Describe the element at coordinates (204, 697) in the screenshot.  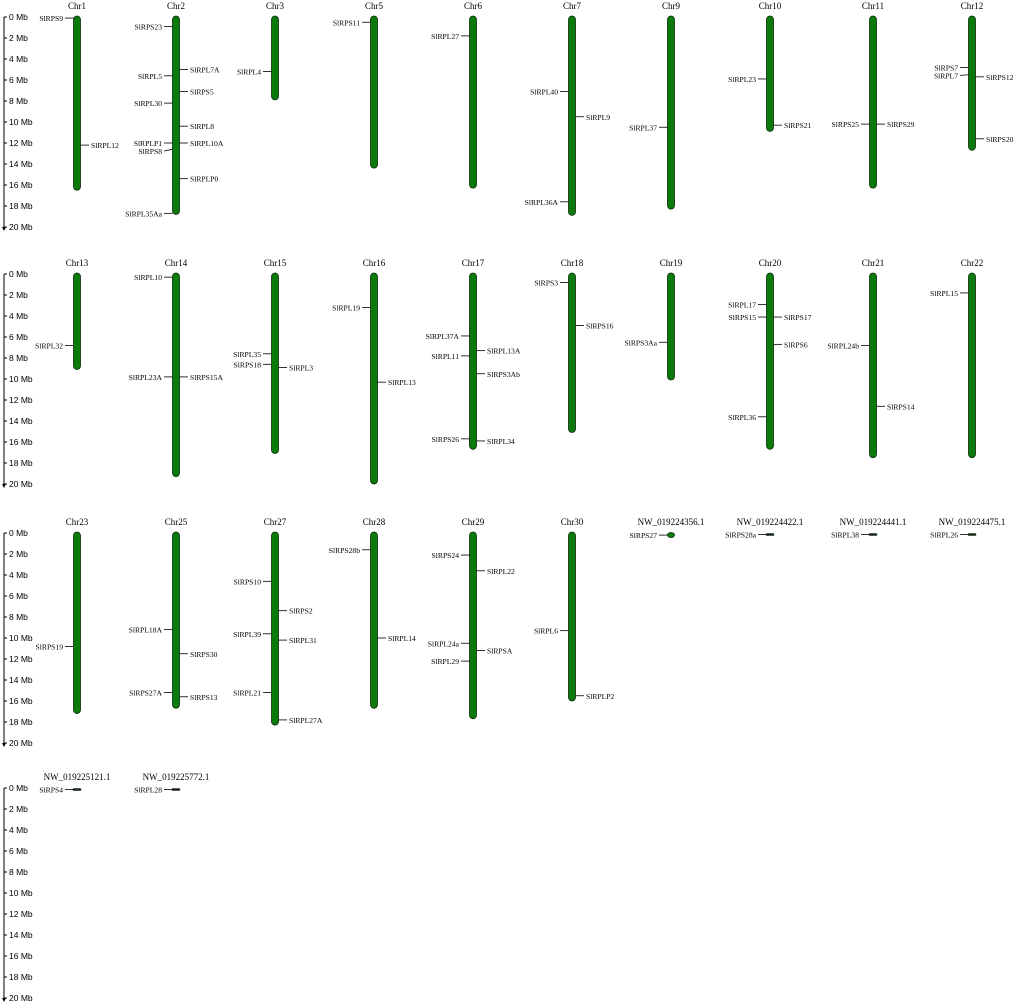
I see `gene-label: SlRPS13` at that location.